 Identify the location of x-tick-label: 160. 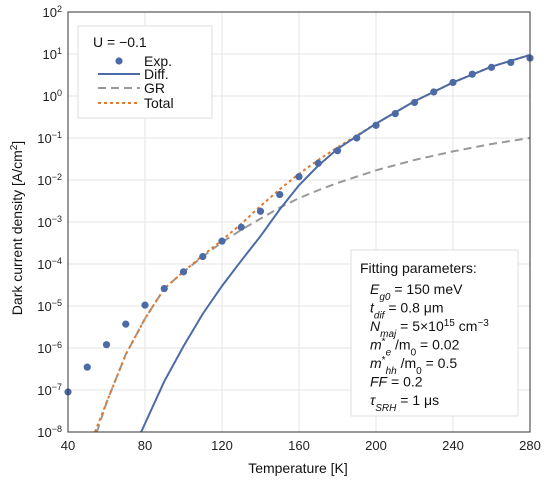
(299, 445).